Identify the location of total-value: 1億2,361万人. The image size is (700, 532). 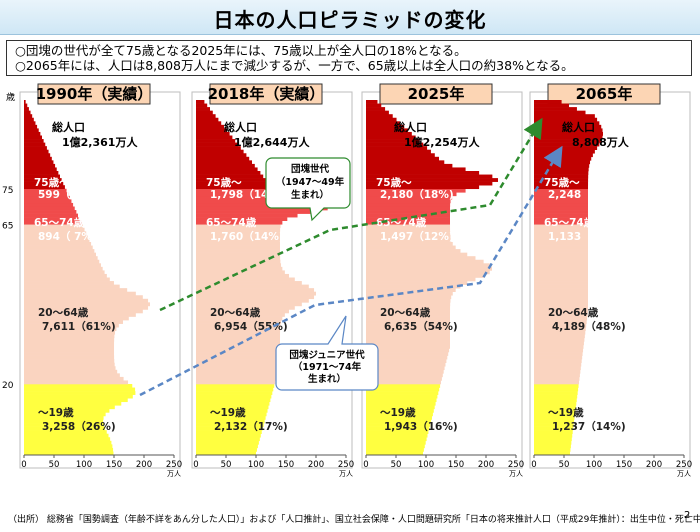
(100, 142).